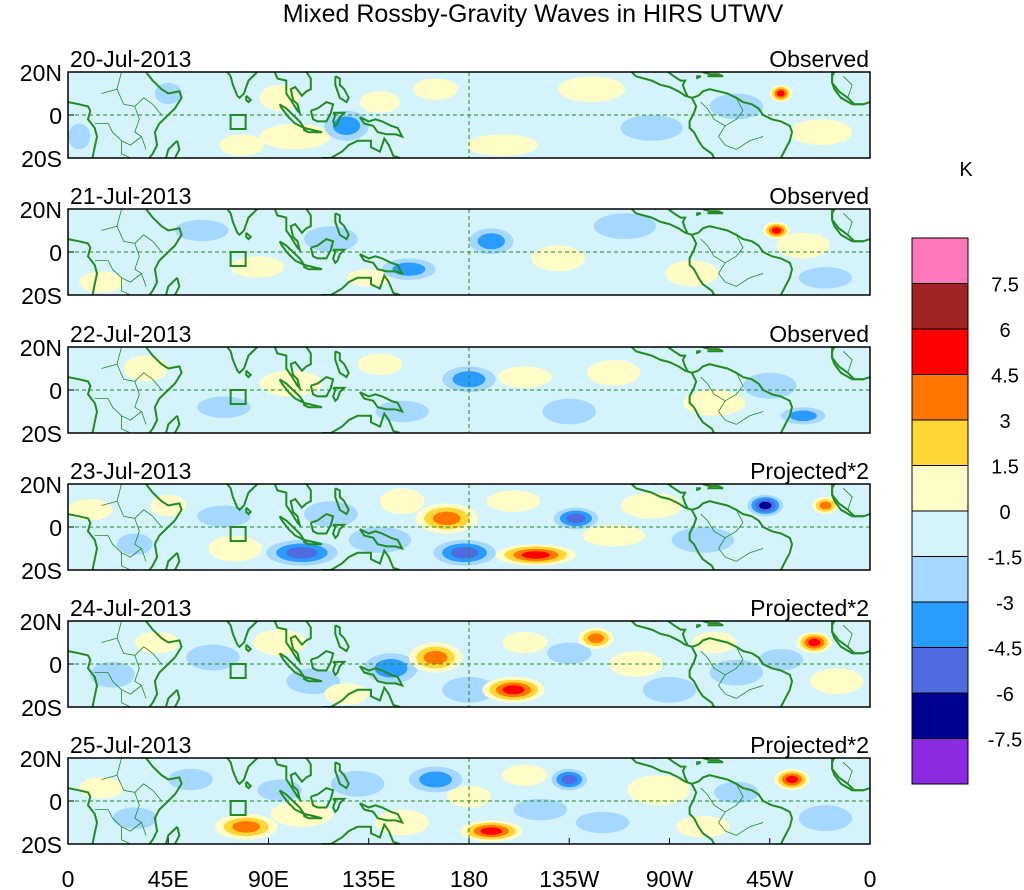 The width and height of the screenshot is (1024, 890). Describe the element at coordinates (41, 571) in the screenshot. I see `y-tick-label: 20S` at that location.